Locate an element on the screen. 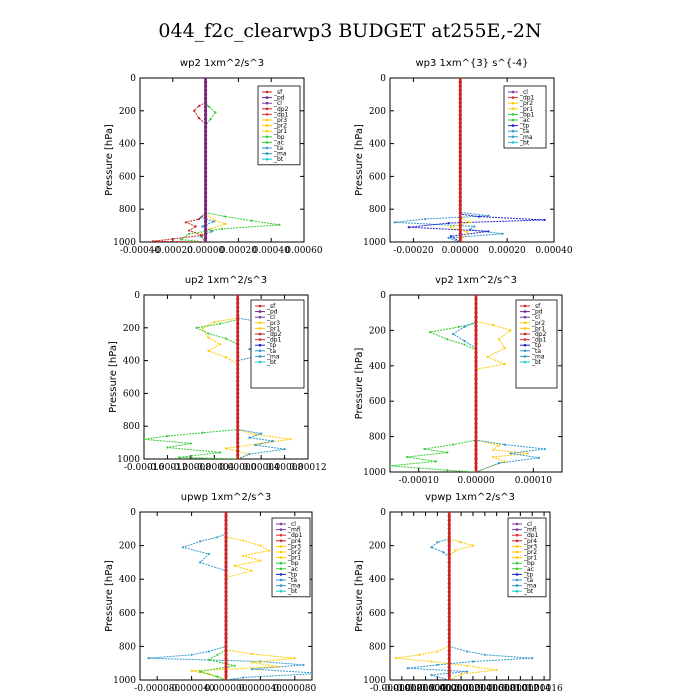 This screenshot has width=700, height=700. legend-label: _dp1 is located at coordinates (281, 114).